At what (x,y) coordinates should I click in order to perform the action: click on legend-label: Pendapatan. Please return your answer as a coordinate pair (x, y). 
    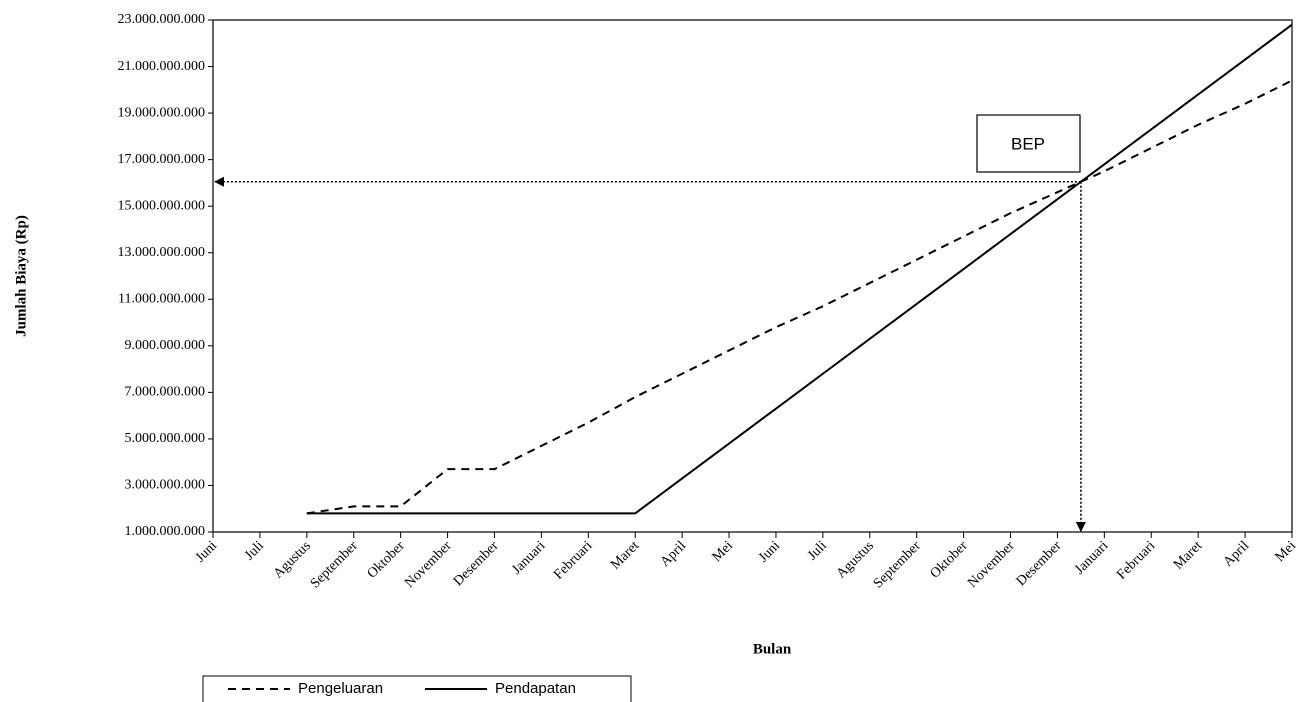
    Looking at the image, I should click on (535, 688).